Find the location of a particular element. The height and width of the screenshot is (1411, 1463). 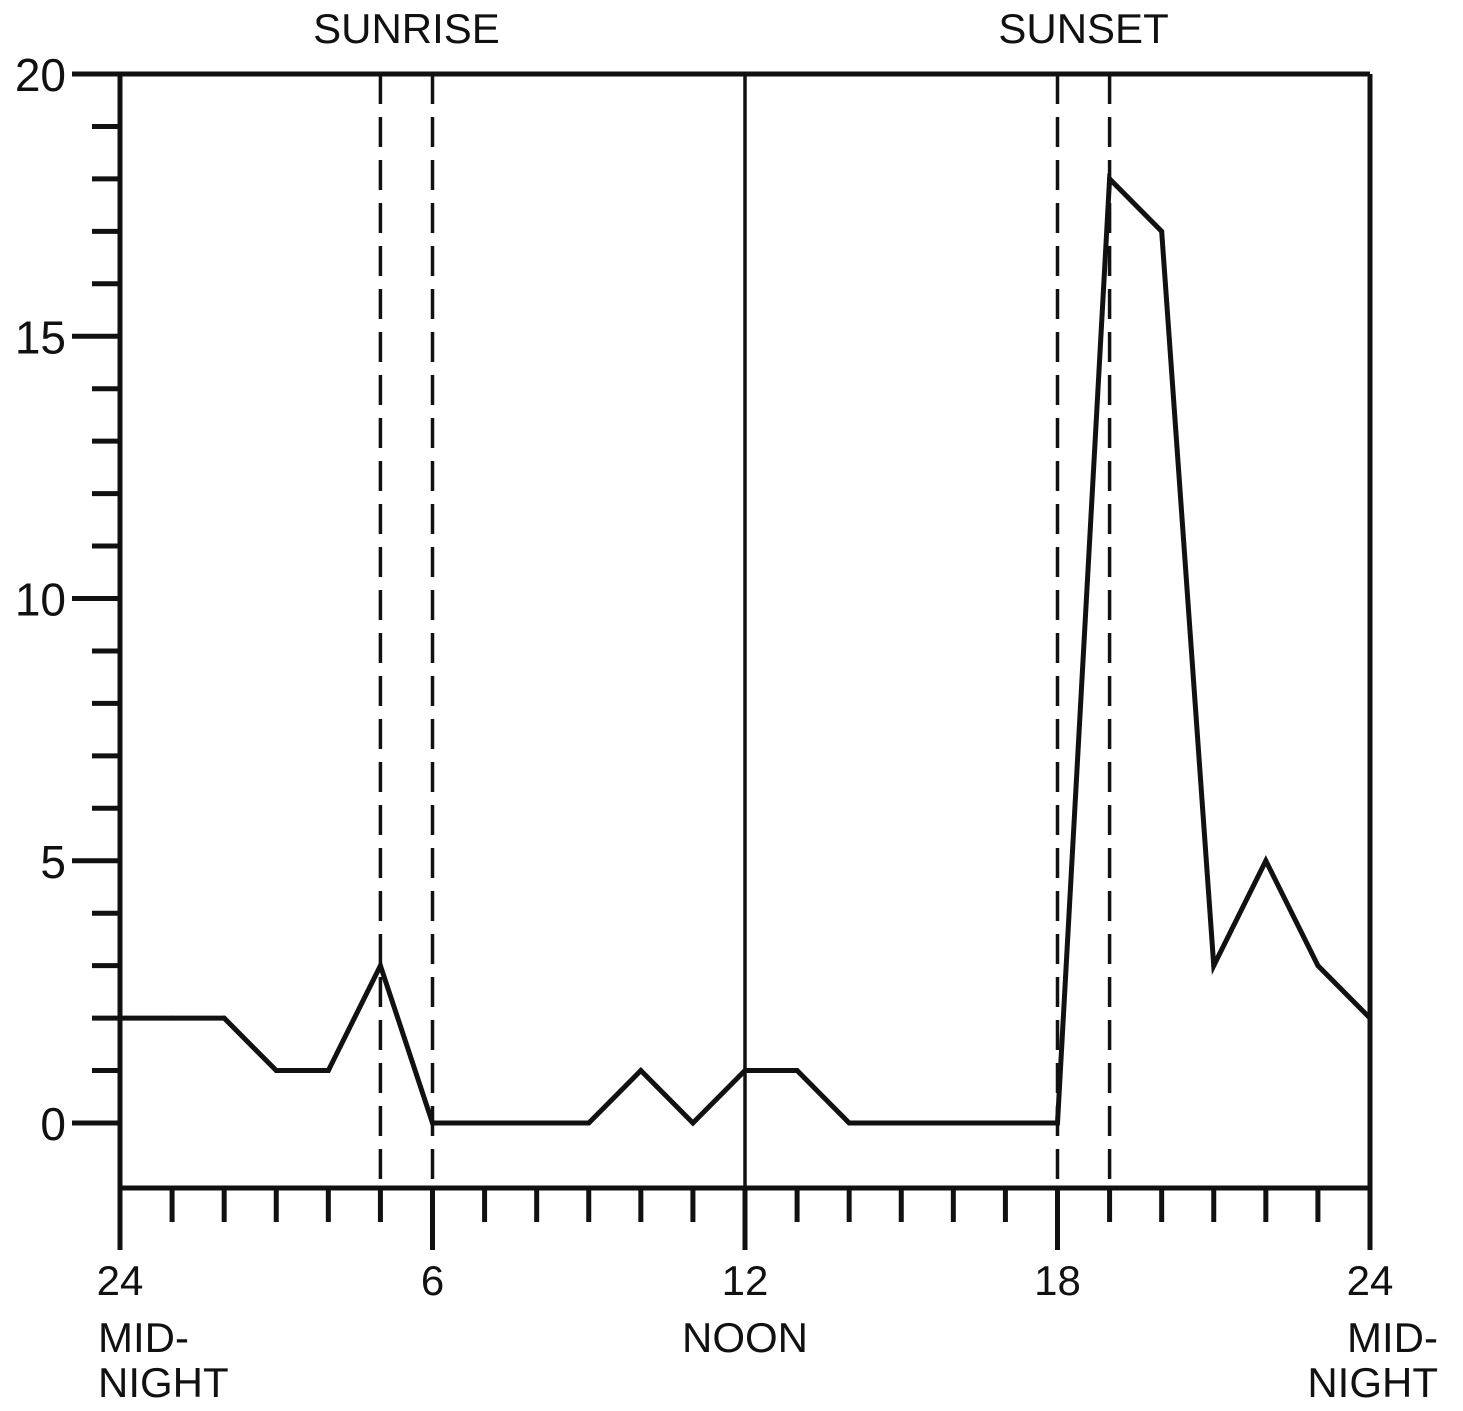

x-tick-label-0: 24 is located at coordinates (120, 1280).